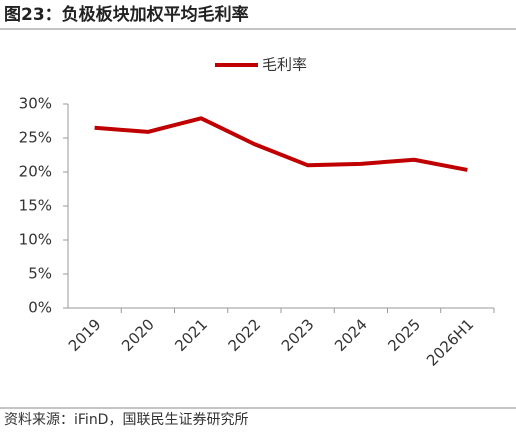 The image size is (516, 436). I want to click on chart-title: 图23：负极板块加权平均毛利率, so click(126, 14).